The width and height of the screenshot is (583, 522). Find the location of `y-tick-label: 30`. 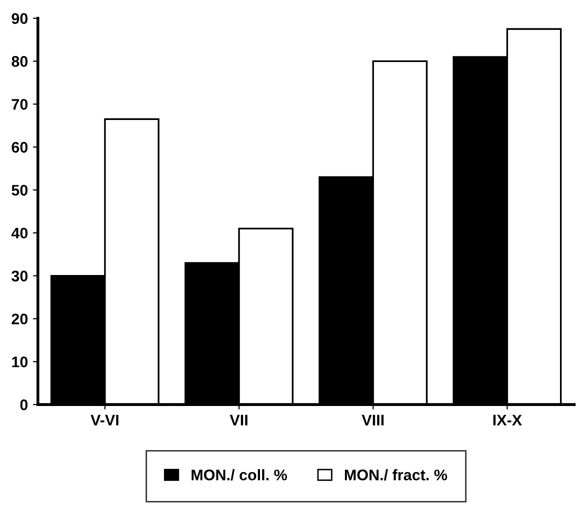

y-tick-label: 30 is located at coordinates (20, 276).